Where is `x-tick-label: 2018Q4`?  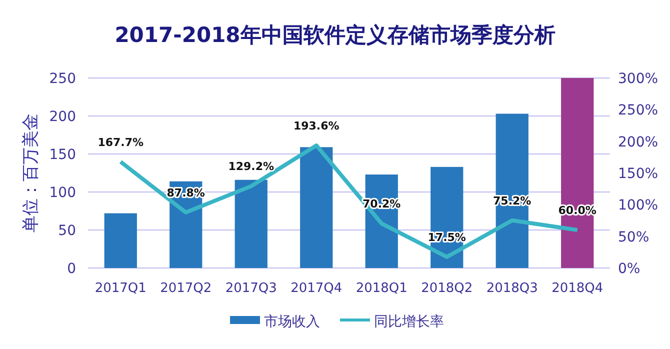
x-tick-label: 2018Q4 is located at coordinates (578, 288).